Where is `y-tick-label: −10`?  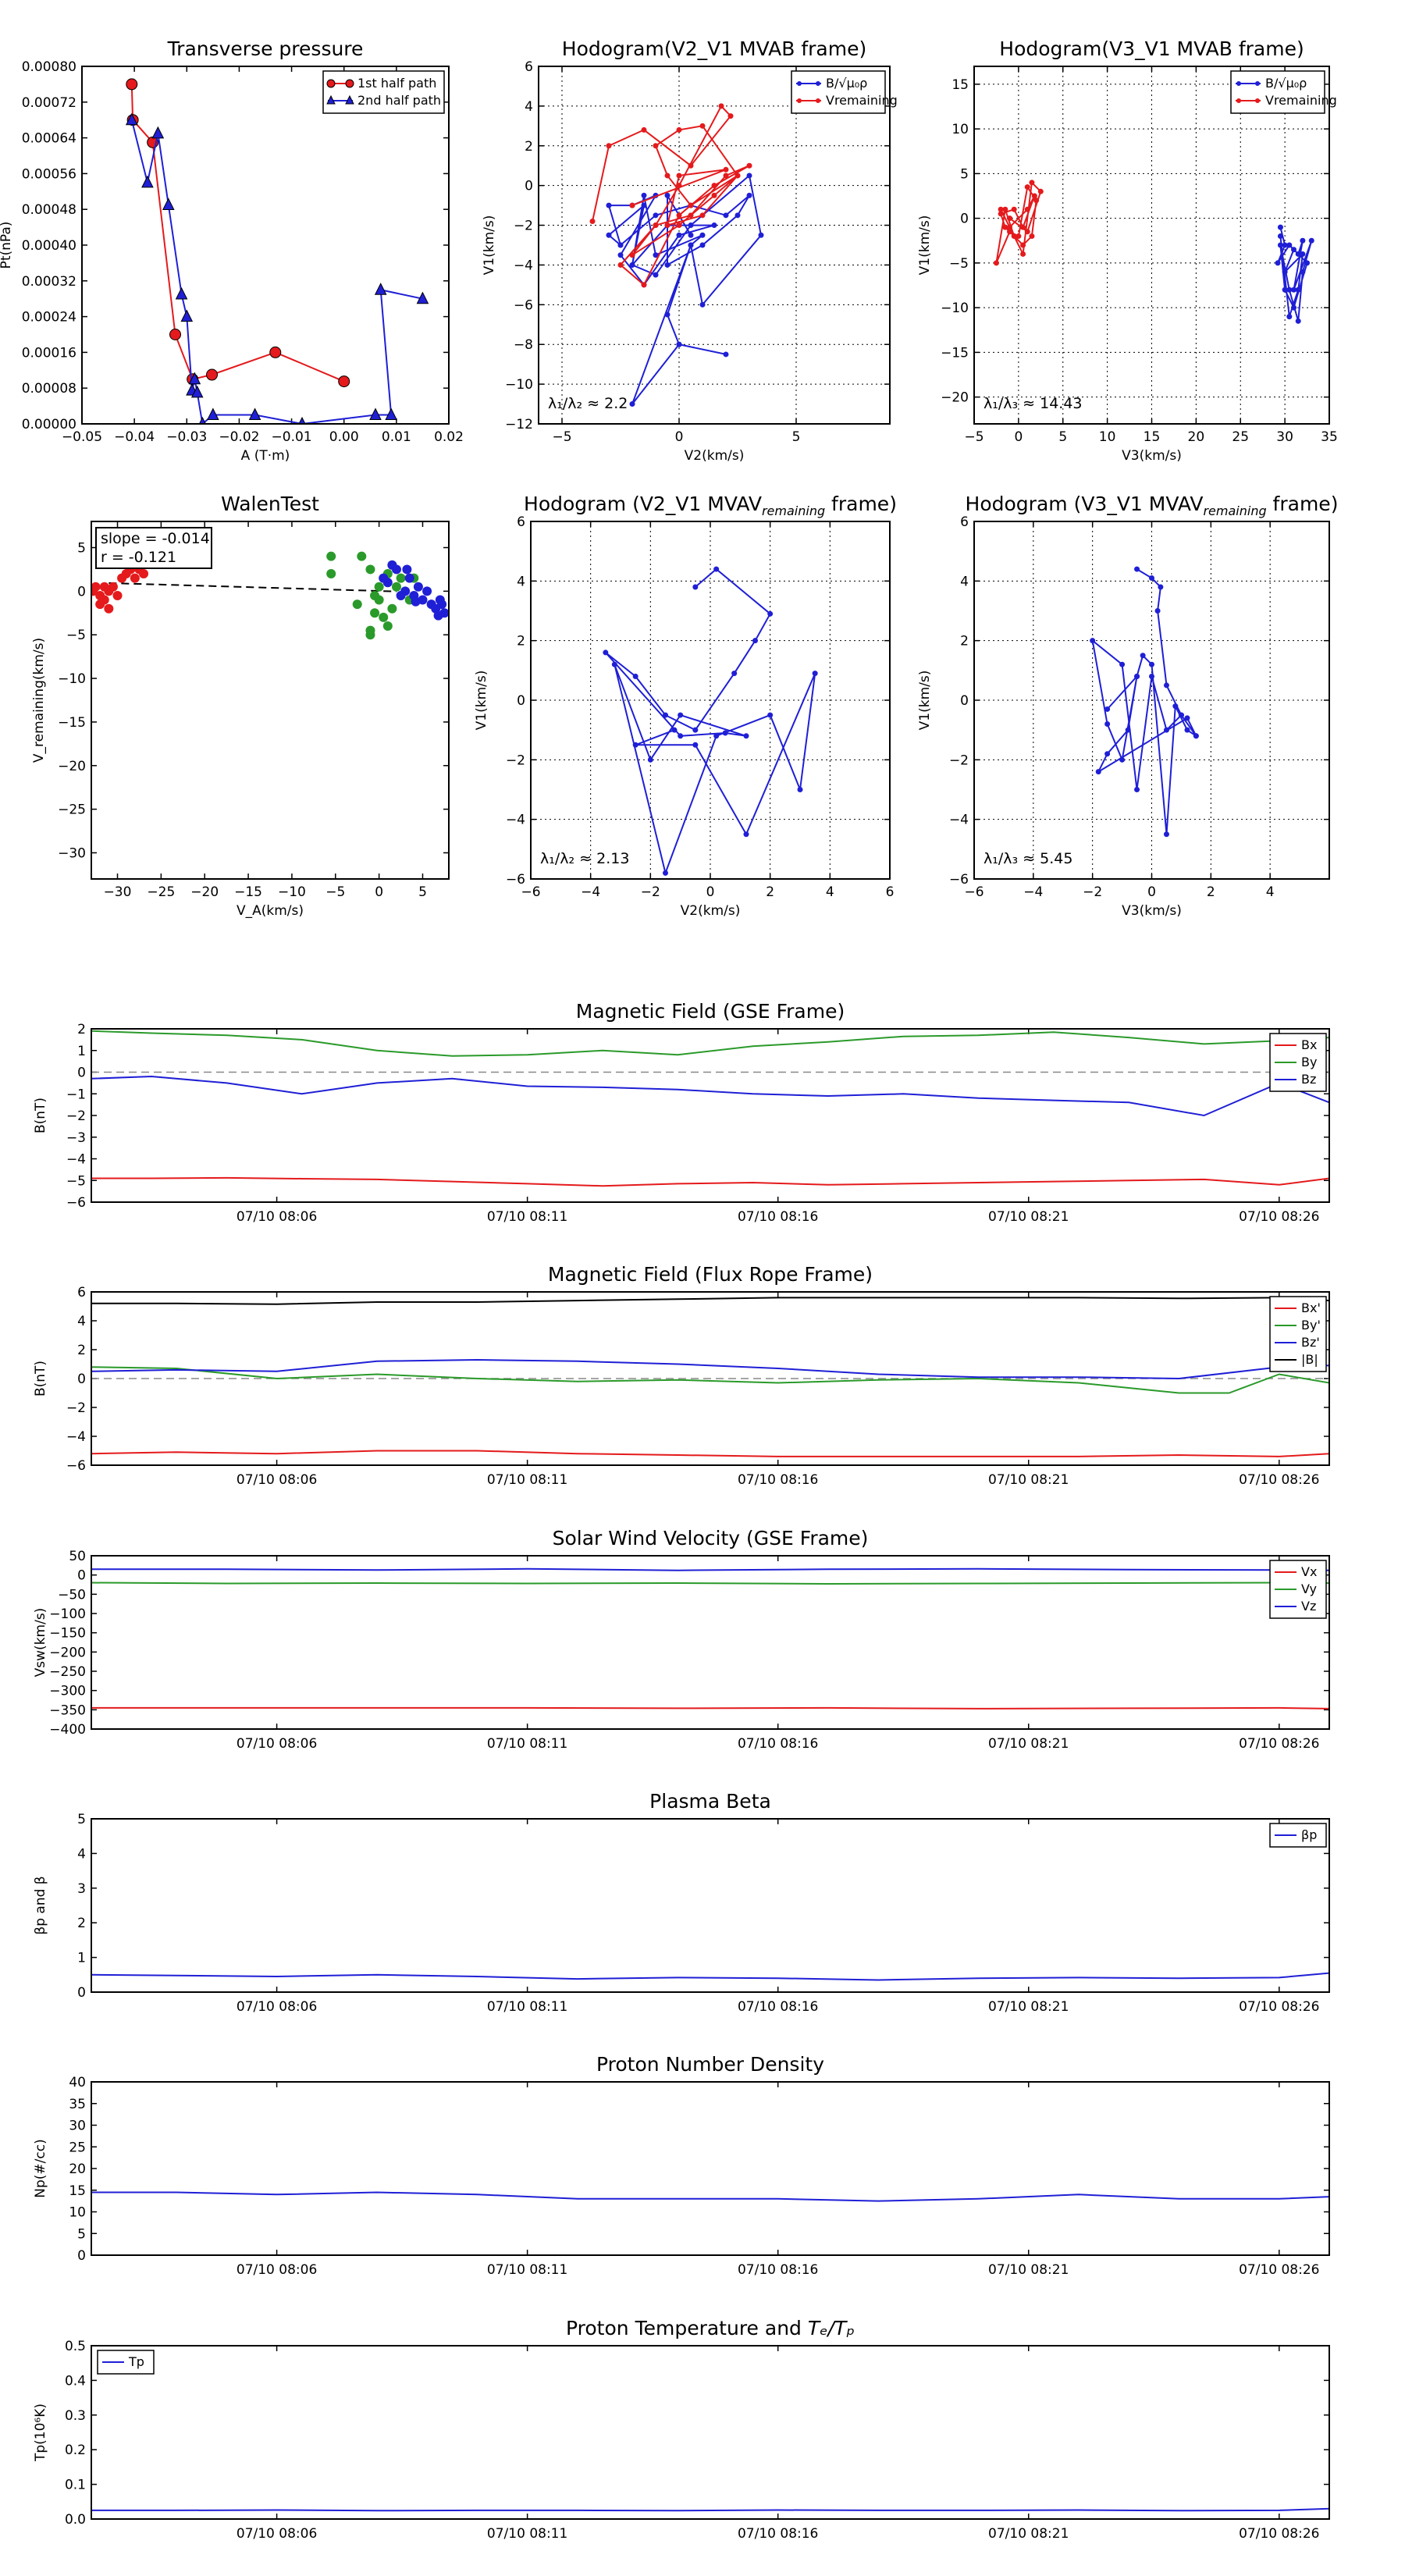 y-tick-label: −10 is located at coordinates (519, 385).